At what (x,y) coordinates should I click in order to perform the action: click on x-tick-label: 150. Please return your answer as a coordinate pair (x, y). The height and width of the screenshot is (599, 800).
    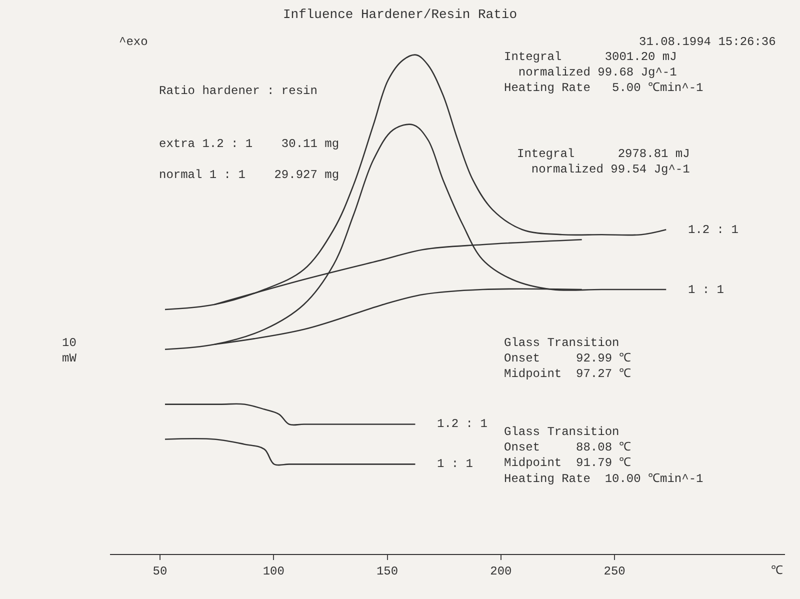
    Looking at the image, I should click on (387, 571).